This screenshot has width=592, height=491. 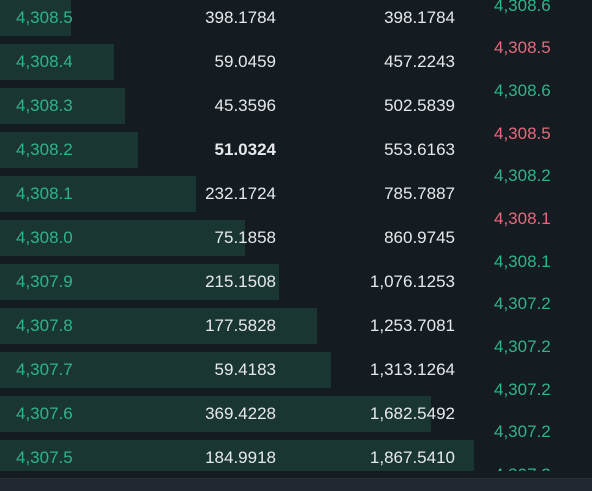 What do you see at coordinates (44, 105) in the screenshot?
I see `row-price: 4,308.3` at bounding box center [44, 105].